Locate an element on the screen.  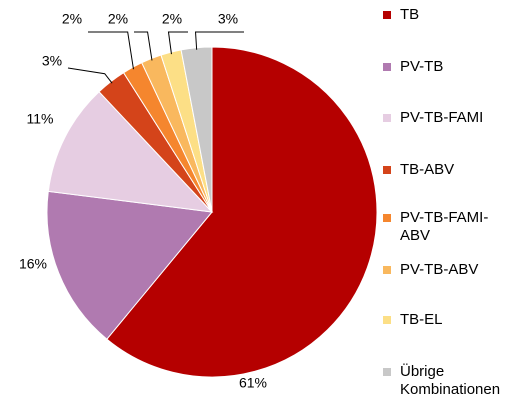
legend-label: TB is located at coordinates (410, 14).